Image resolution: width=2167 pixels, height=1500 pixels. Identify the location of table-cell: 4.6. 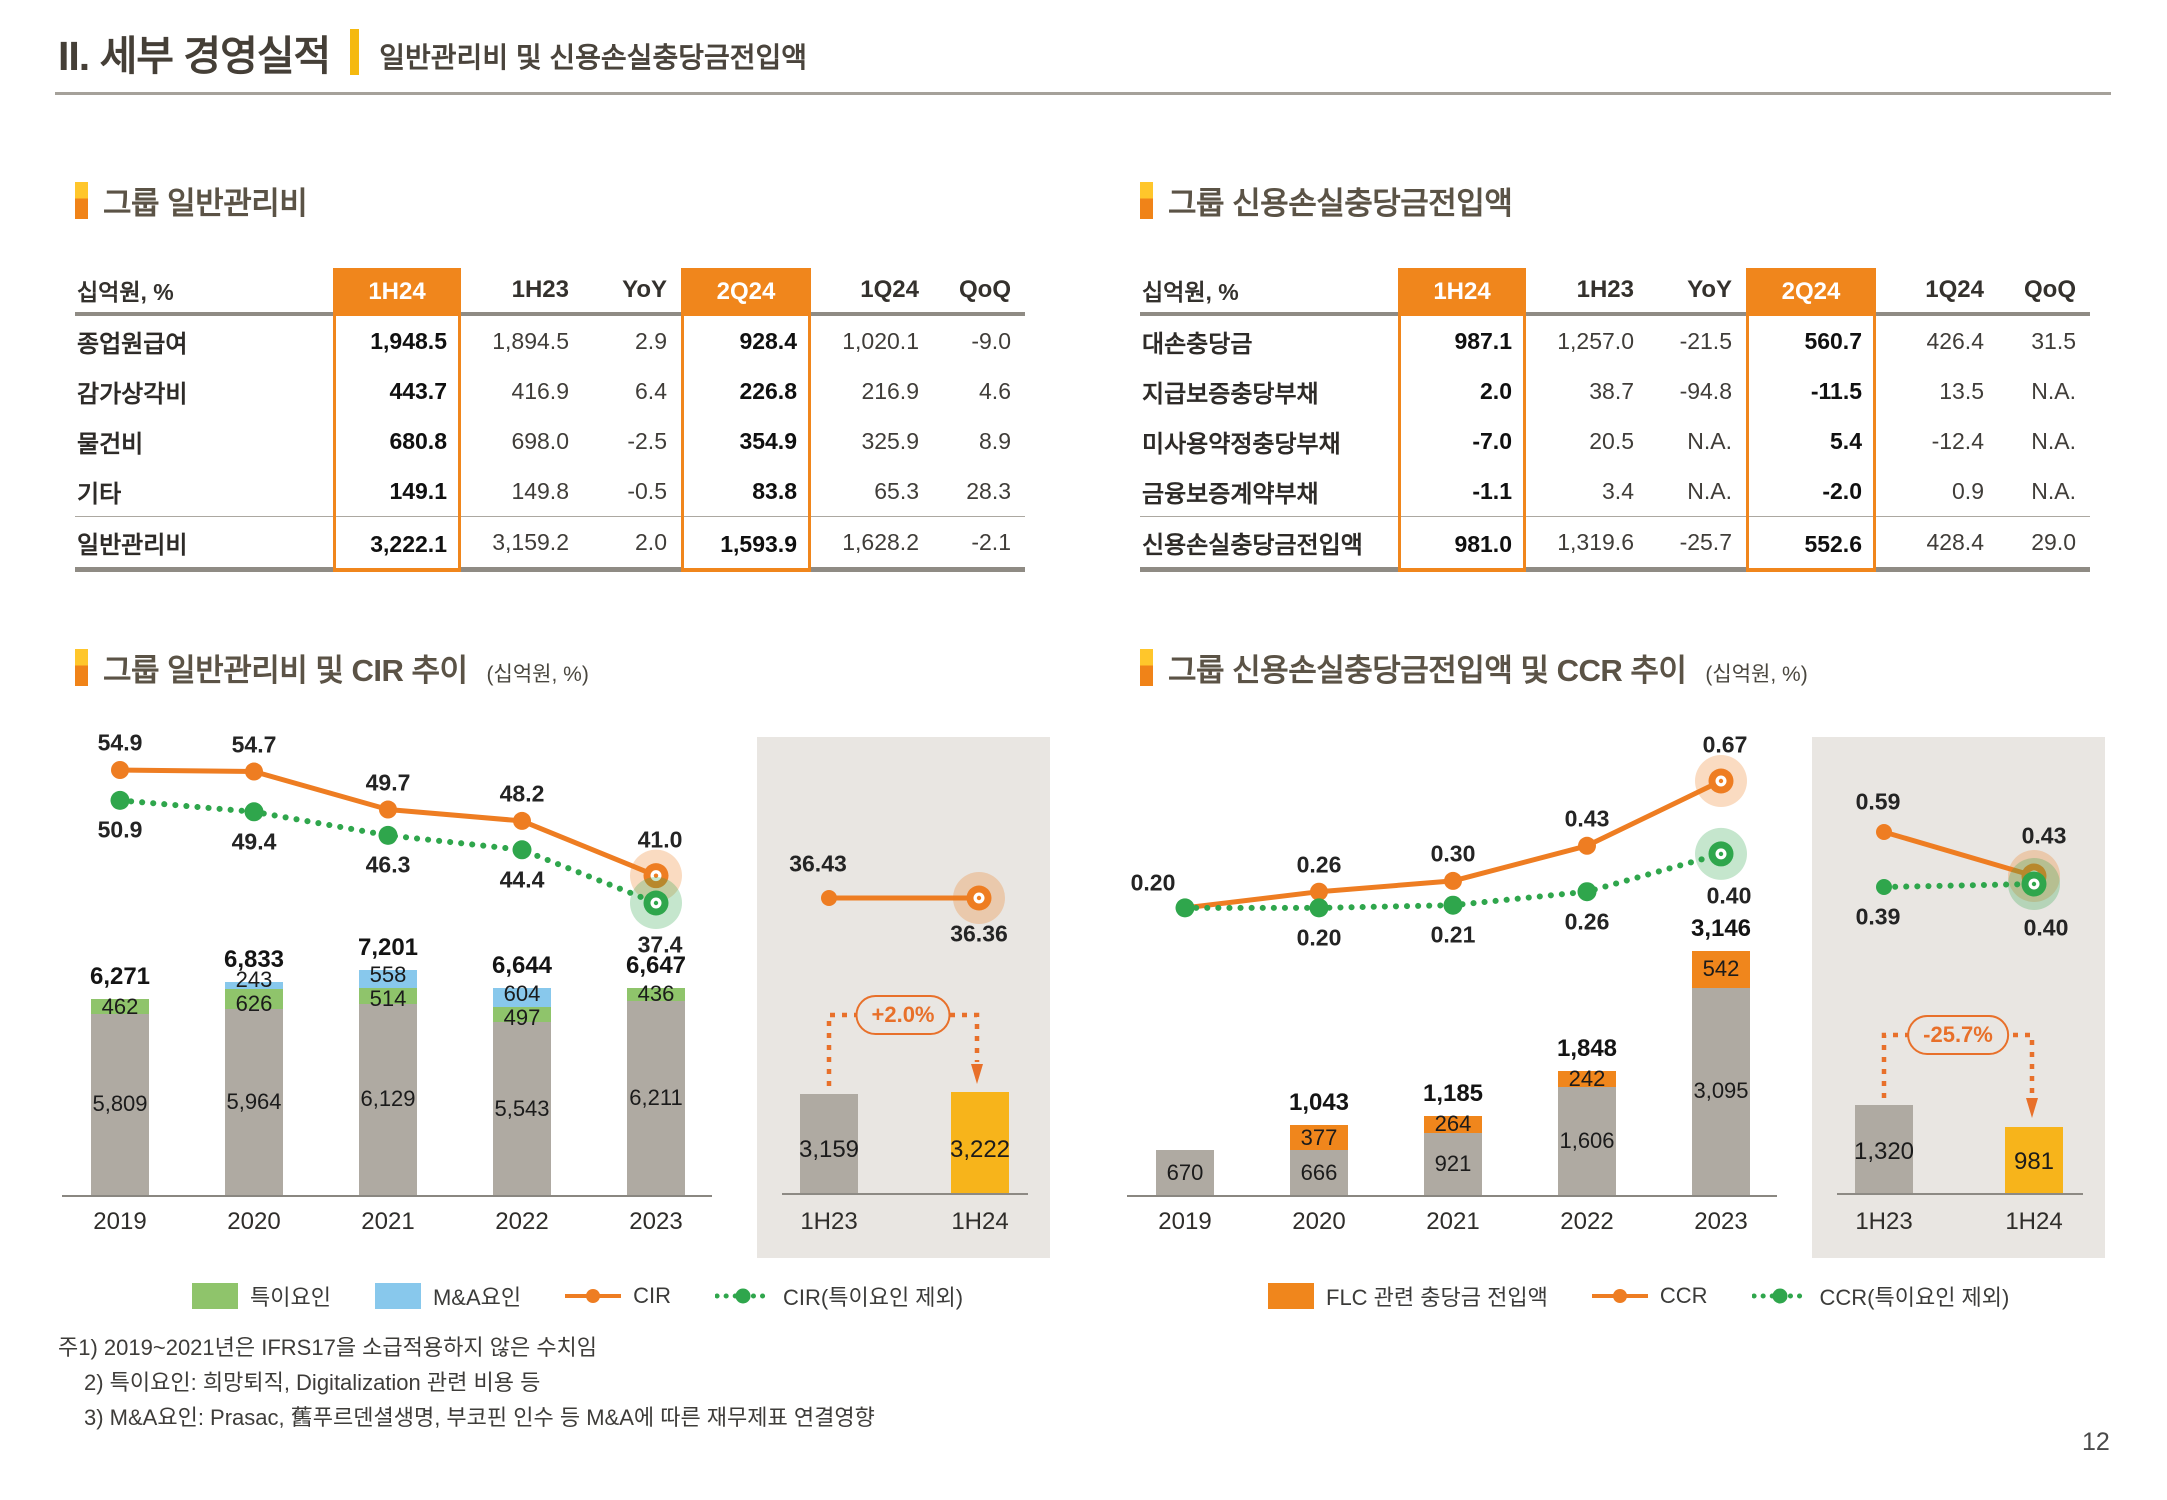
(995, 390).